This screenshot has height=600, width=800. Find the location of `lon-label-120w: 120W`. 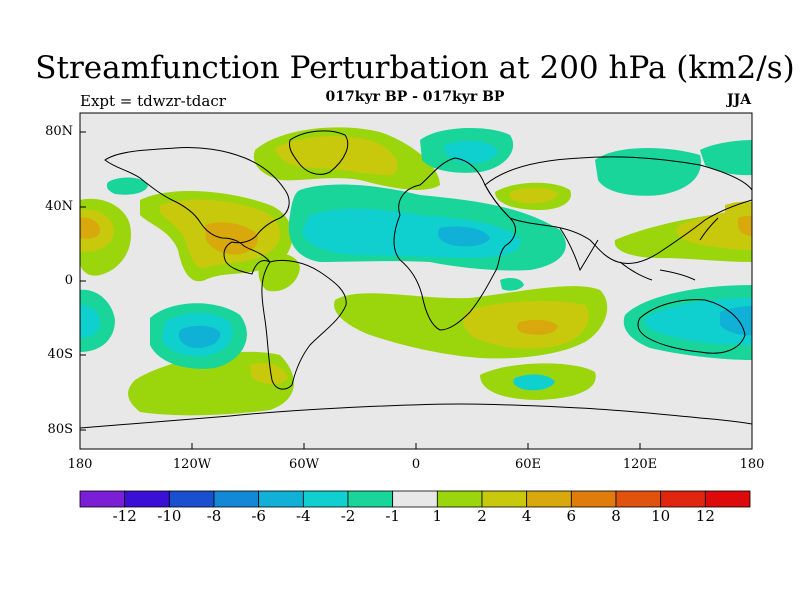

lon-label-120w: 120W is located at coordinates (192, 464).